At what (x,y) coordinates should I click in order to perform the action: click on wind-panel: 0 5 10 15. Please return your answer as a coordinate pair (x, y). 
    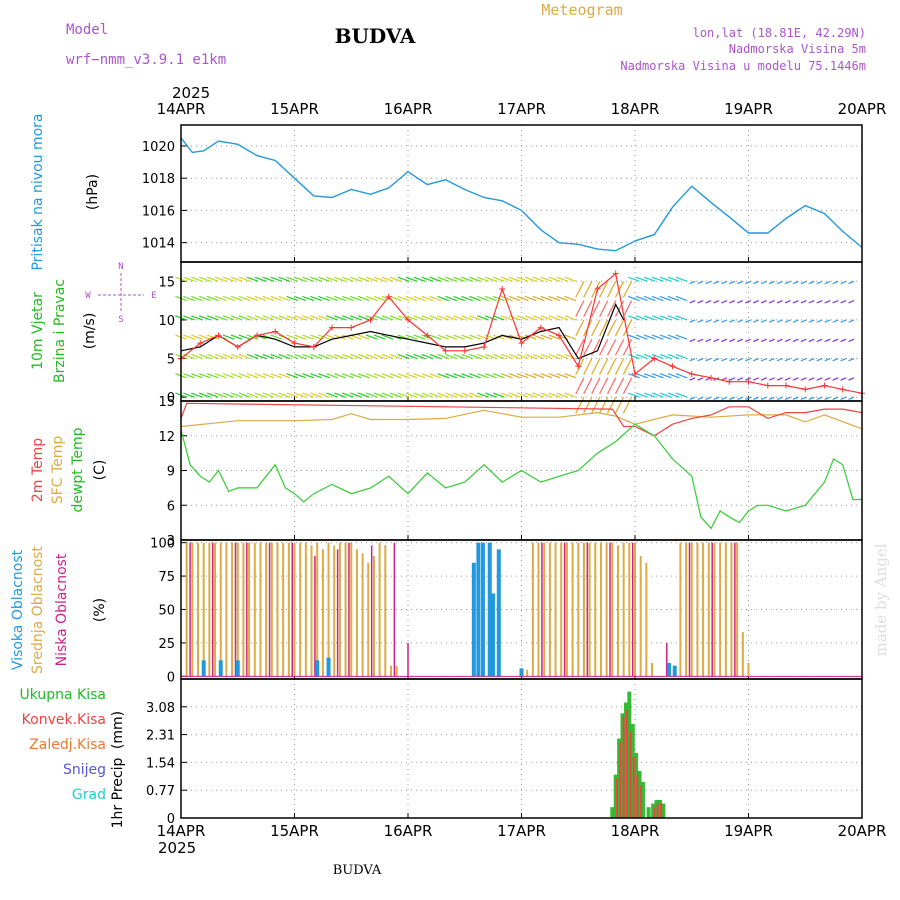
    Looking at the image, I should click on (511, 338).